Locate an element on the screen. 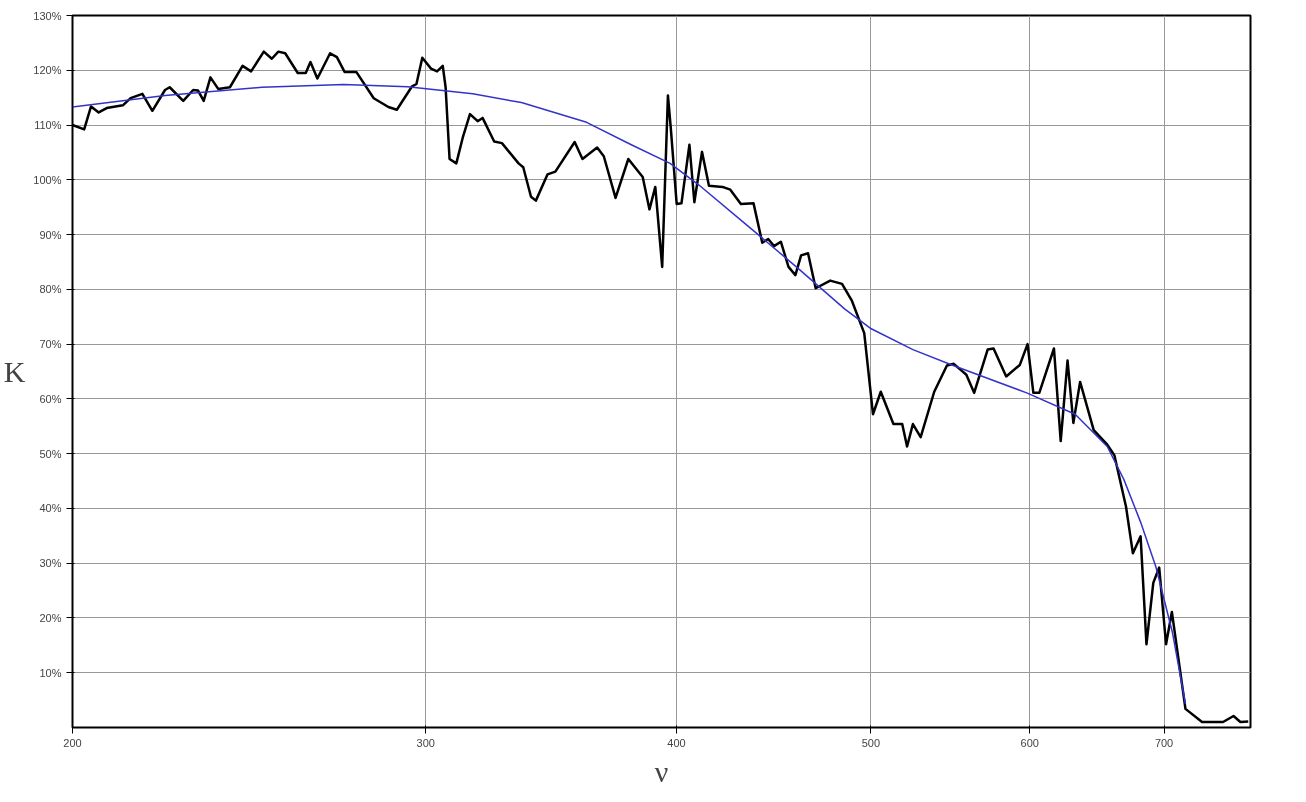 The width and height of the screenshot is (1306, 802). y-tick-label: 100% is located at coordinates (47, 179).